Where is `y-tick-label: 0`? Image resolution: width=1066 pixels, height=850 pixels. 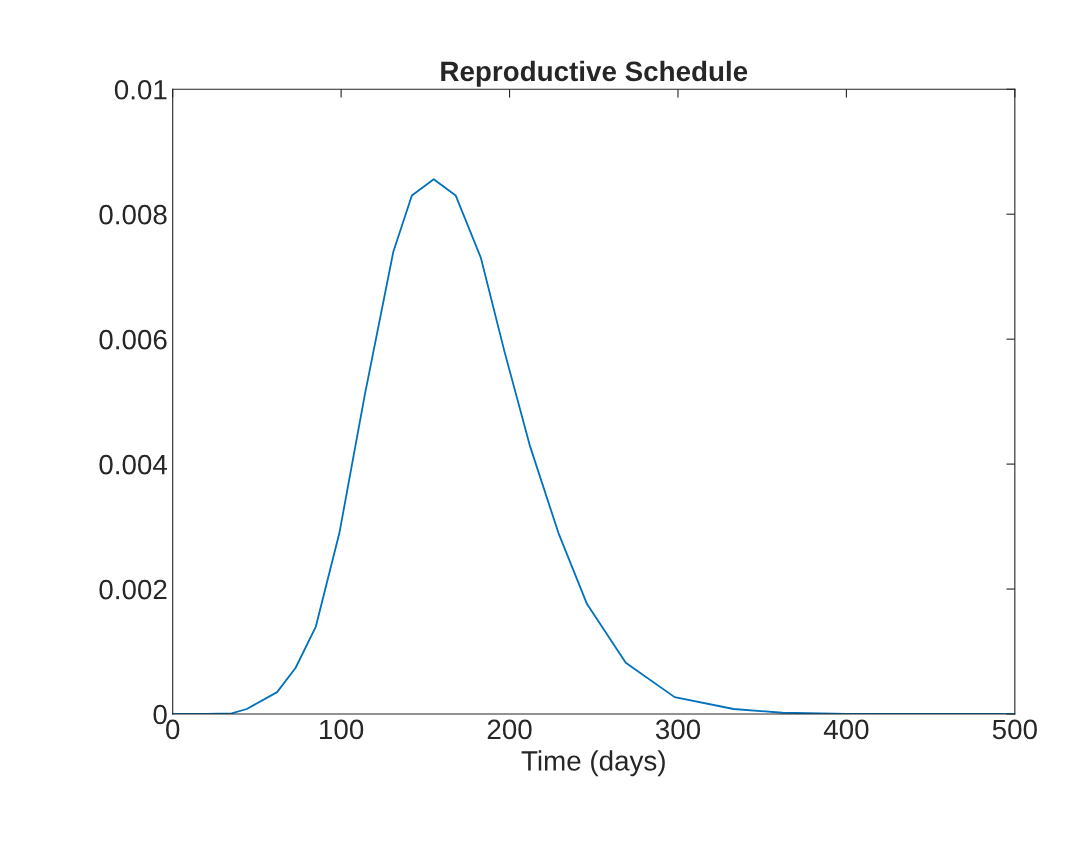 y-tick-label: 0 is located at coordinates (160, 714).